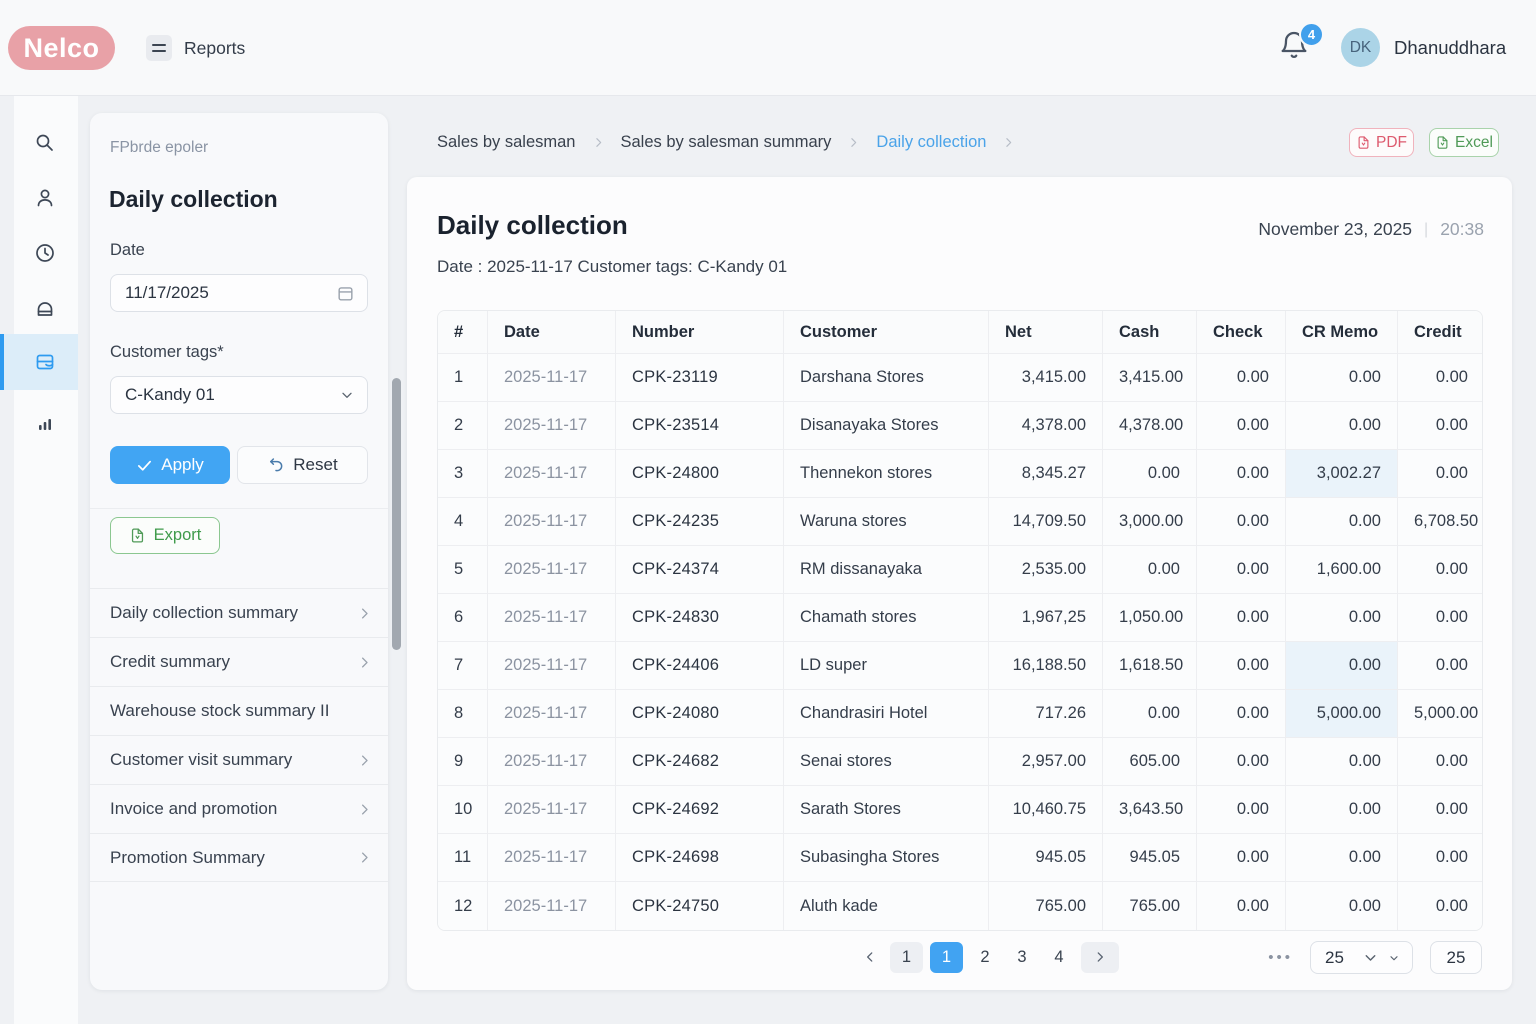  Describe the element at coordinates (1022, 956) in the screenshot. I see `page-button: 3` at that location.